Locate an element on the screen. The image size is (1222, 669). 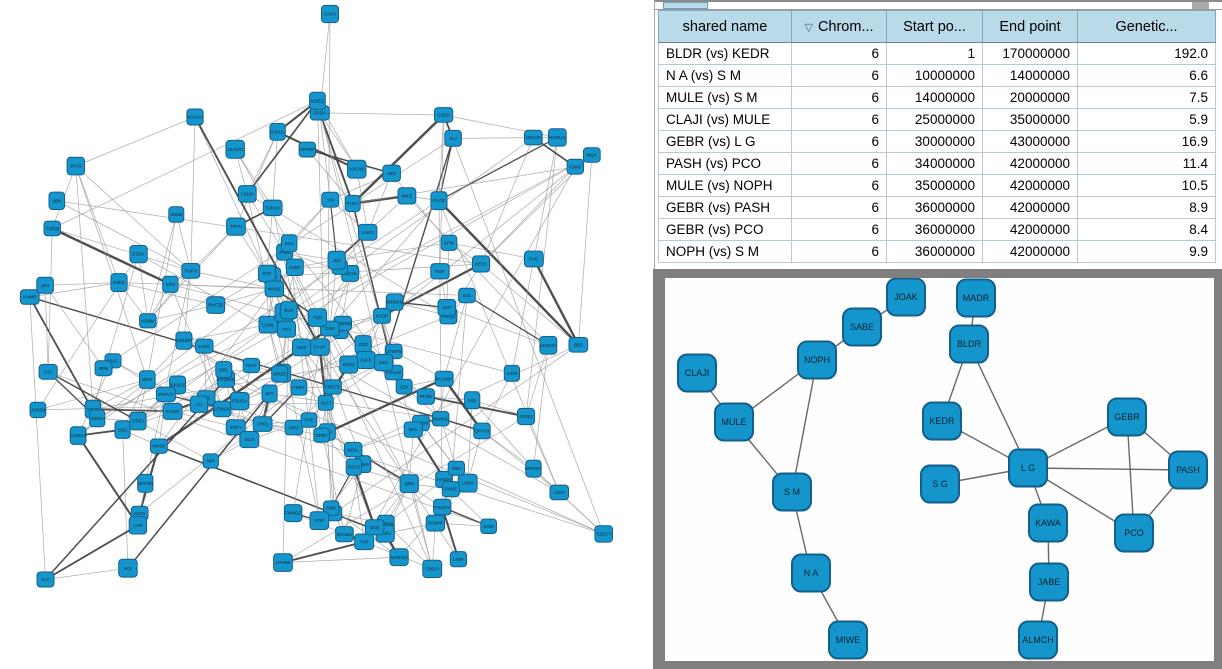
network-node: FMXE is located at coordinates (450, 489).